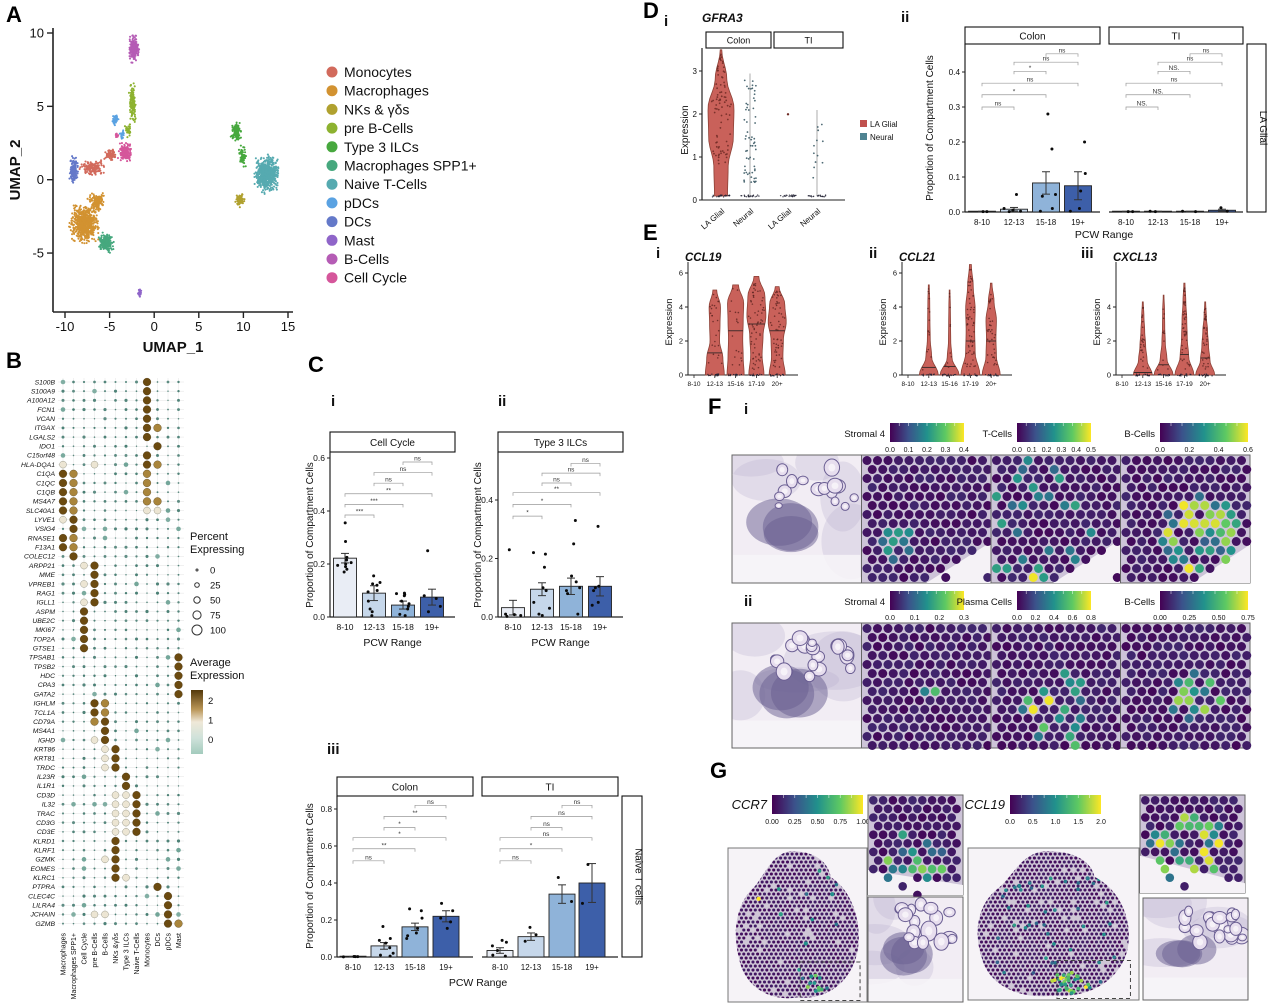 This screenshot has width=1269, height=1005. I want to click on svg-text: KLRD1, so click(44, 841).